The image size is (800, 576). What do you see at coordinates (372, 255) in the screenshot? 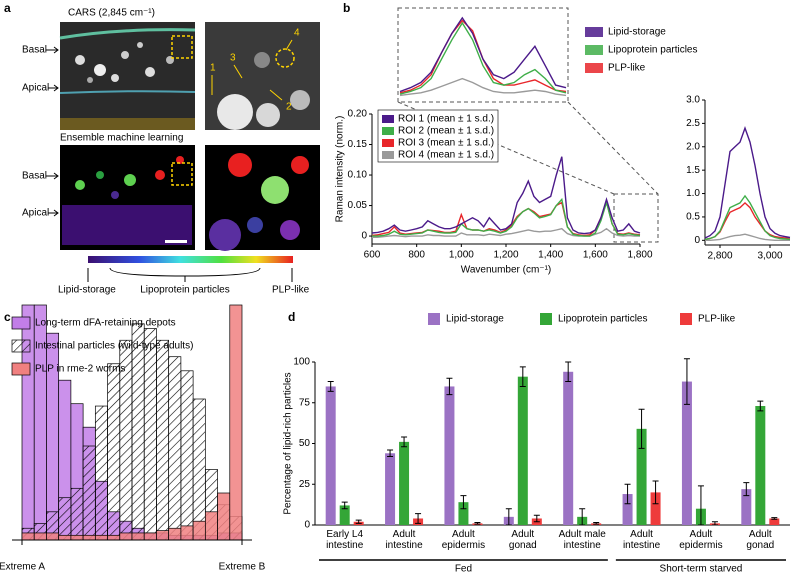
I see `x-tick-label: 600` at bounding box center [372, 255].